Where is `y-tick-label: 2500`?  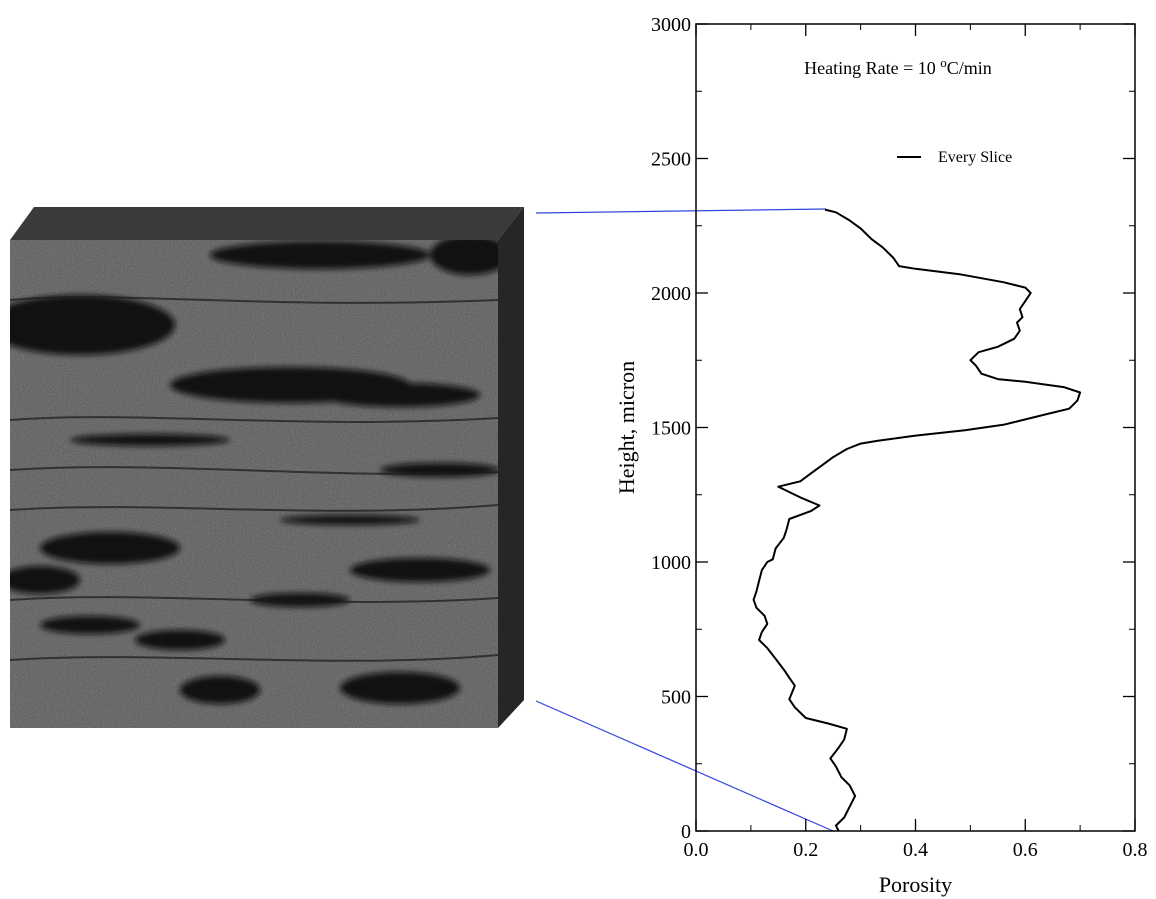 y-tick-label: 2500 is located at coordinates (671, 160).